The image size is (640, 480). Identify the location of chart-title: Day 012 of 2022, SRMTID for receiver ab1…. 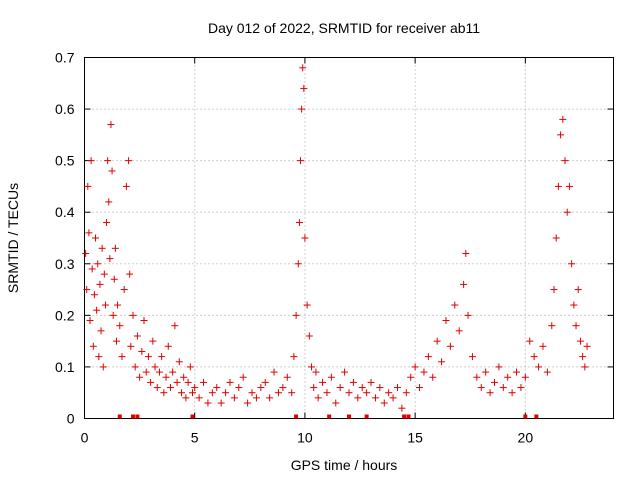
(344, 28).